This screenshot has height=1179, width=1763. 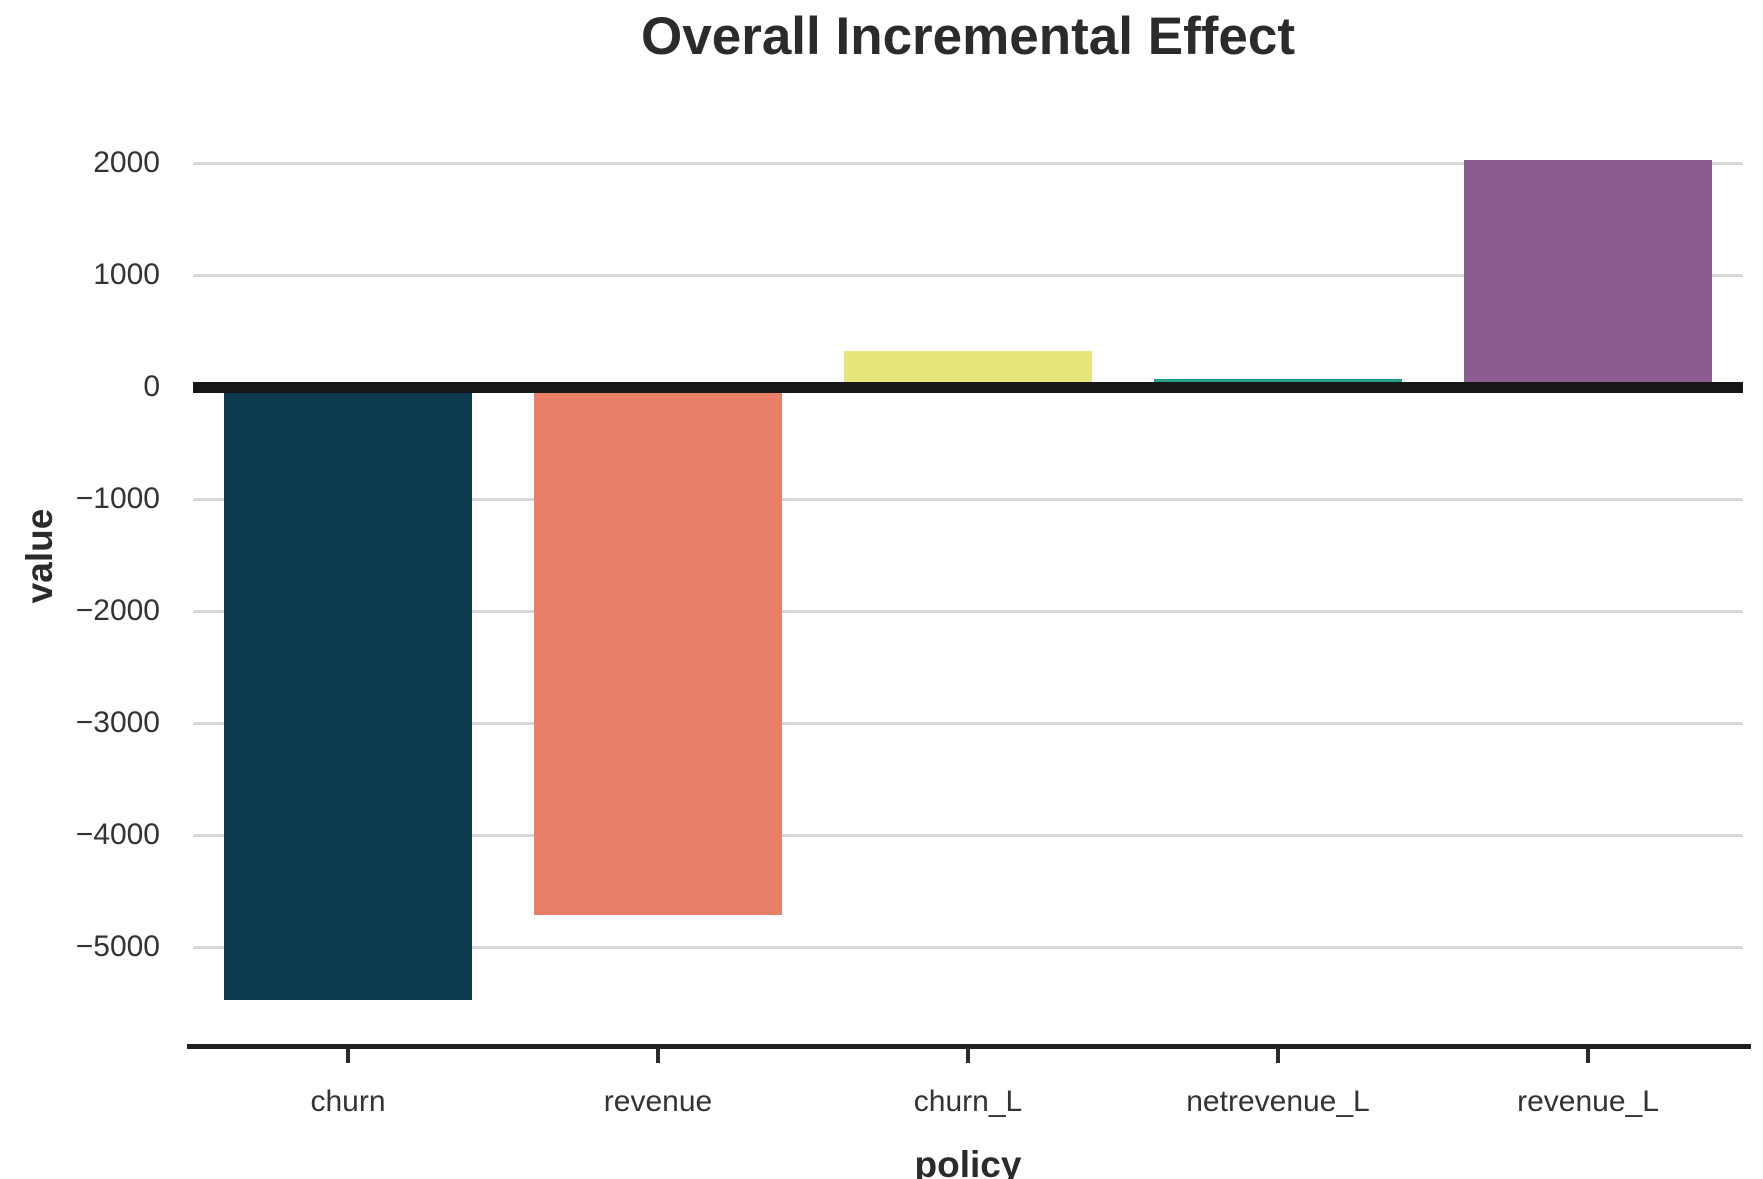 What do you see at coordinates (969, 1046) in the screenshot?
I see `x-axis-line` at bounding box center [969, 1046].